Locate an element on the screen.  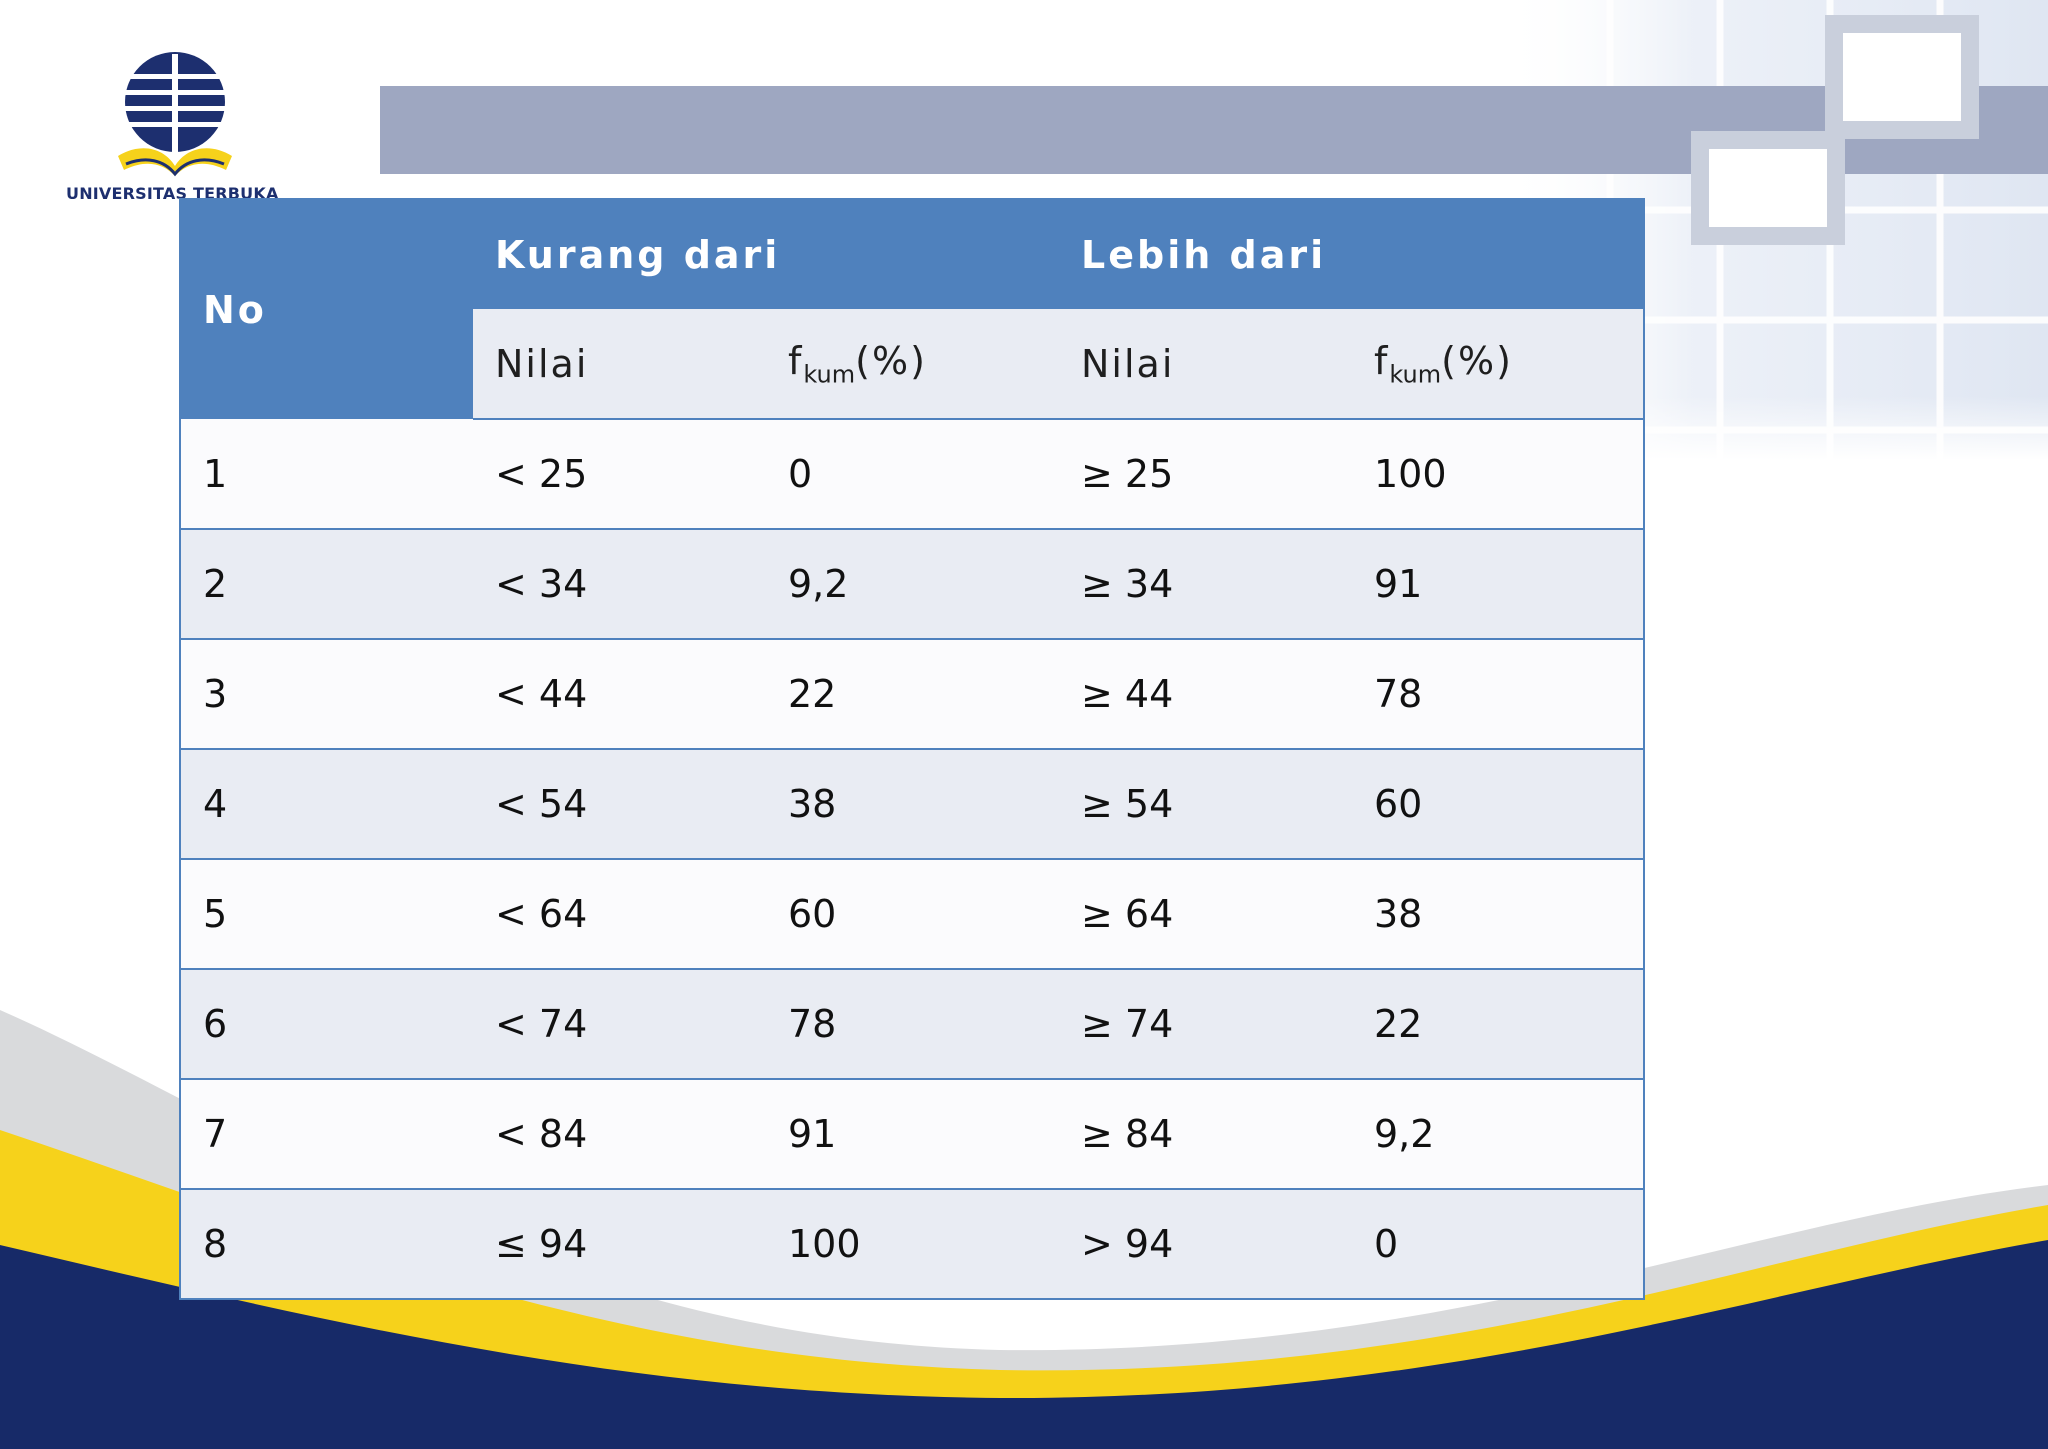
header-kurang-fkum: fkum(%) is located at coordinates (912, 364).